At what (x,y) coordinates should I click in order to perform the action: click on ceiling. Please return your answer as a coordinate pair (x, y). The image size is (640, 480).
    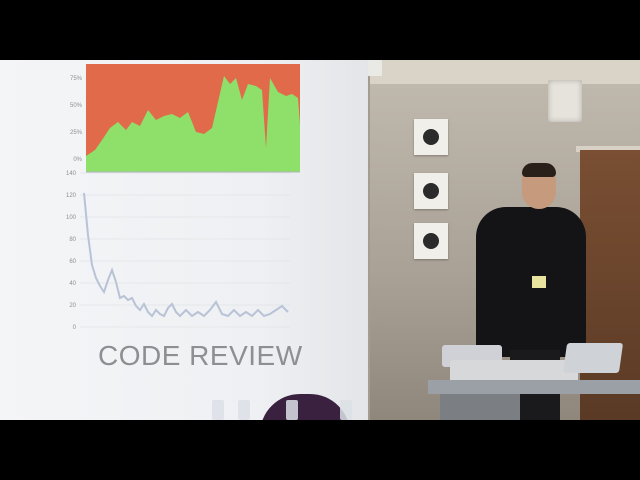
    Looking at the image, I should click on (505, 72).